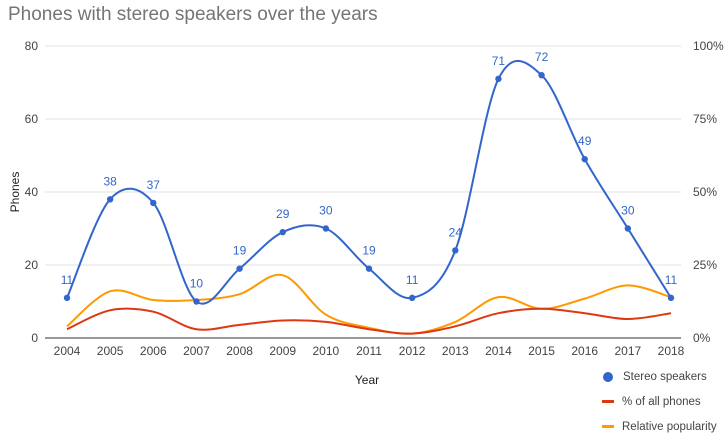 This screenshot has width=728, height=439. Describe the element at coordinates (154, 185) in the screenshot. I see `data-label: 37` at that location.